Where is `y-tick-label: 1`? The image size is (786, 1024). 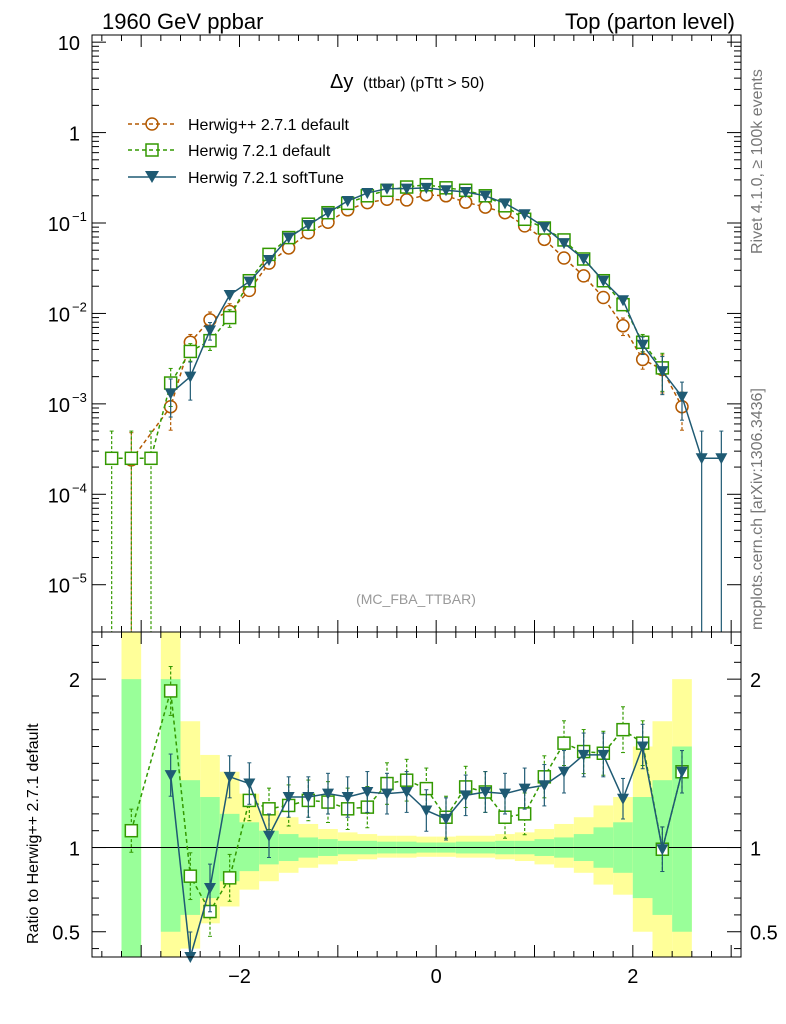
y-tick-label: 1 is located at coordinates (74, 135).